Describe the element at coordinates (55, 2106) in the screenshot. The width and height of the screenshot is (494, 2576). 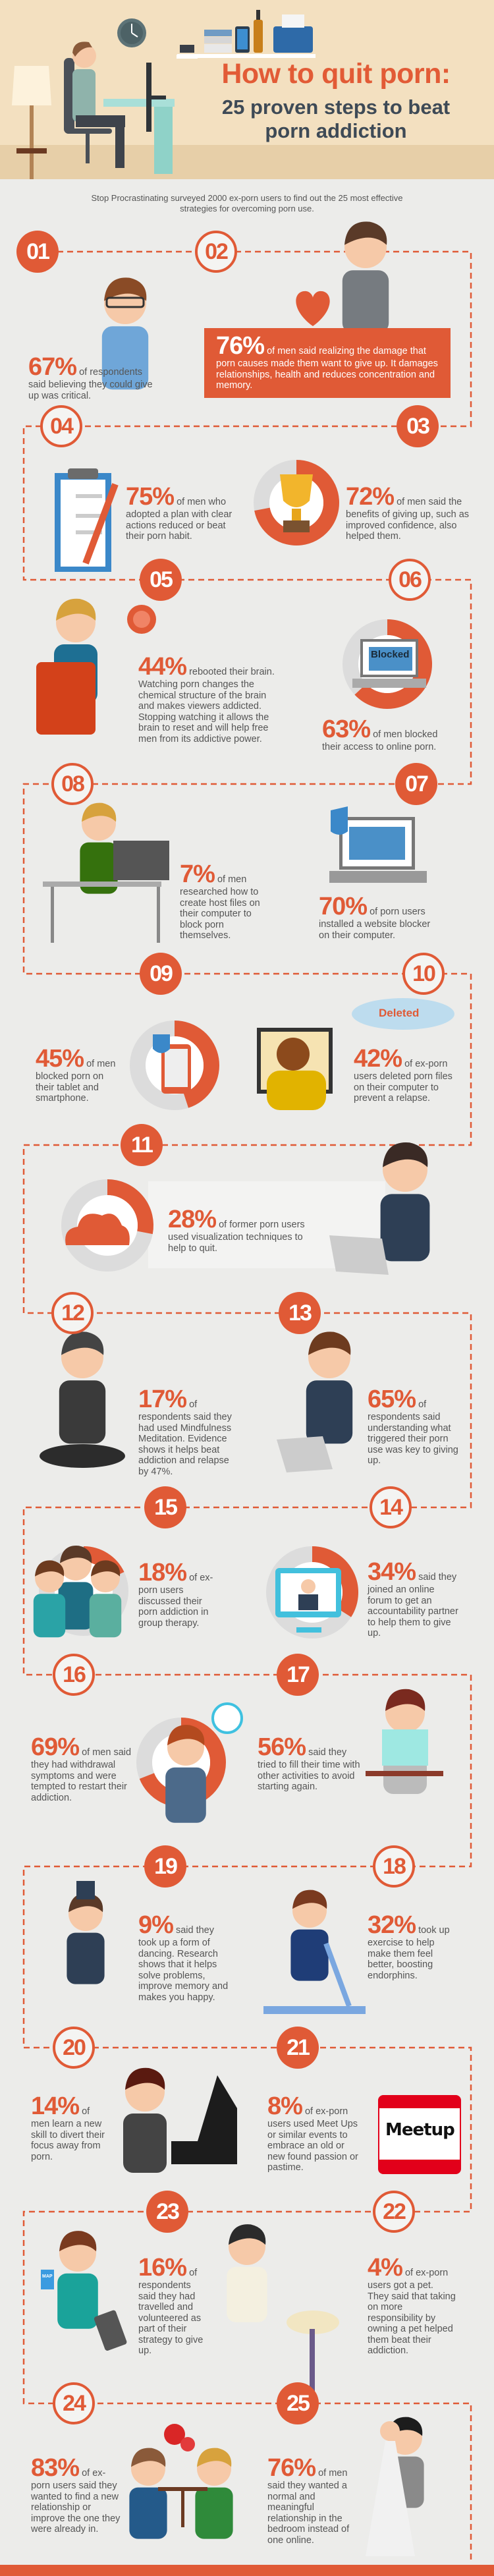
I see `stat-percent: 14%` at that location.